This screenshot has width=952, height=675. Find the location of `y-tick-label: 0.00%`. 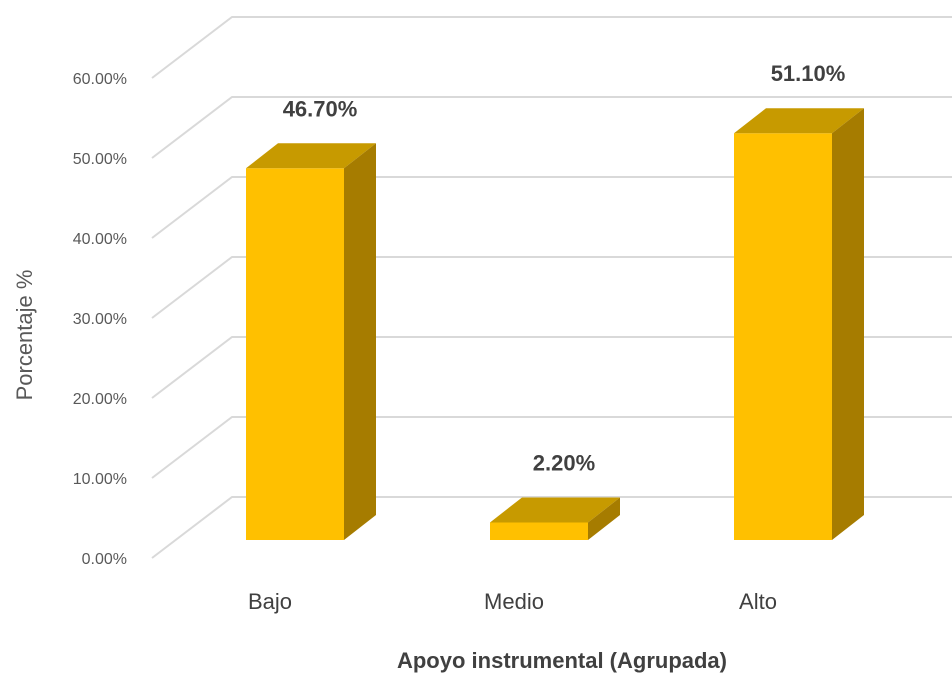

y-tick-label: 0.00% is located at coordinates (104, 559).